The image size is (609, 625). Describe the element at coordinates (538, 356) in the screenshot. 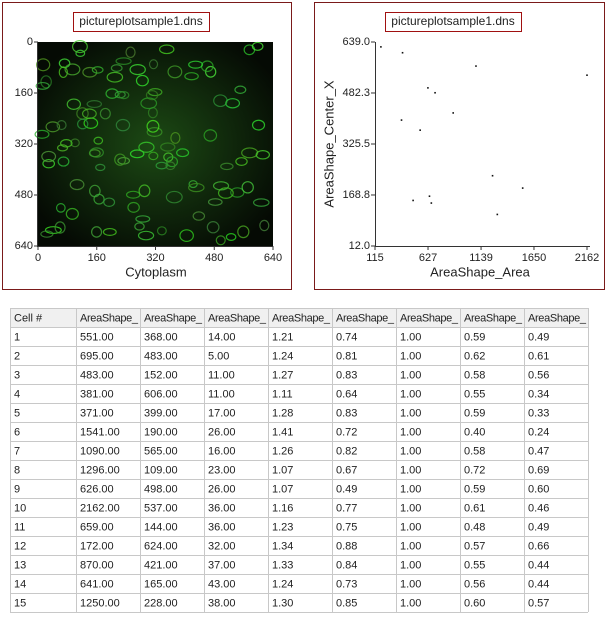

I see `table-cell: 0.61` at that location.